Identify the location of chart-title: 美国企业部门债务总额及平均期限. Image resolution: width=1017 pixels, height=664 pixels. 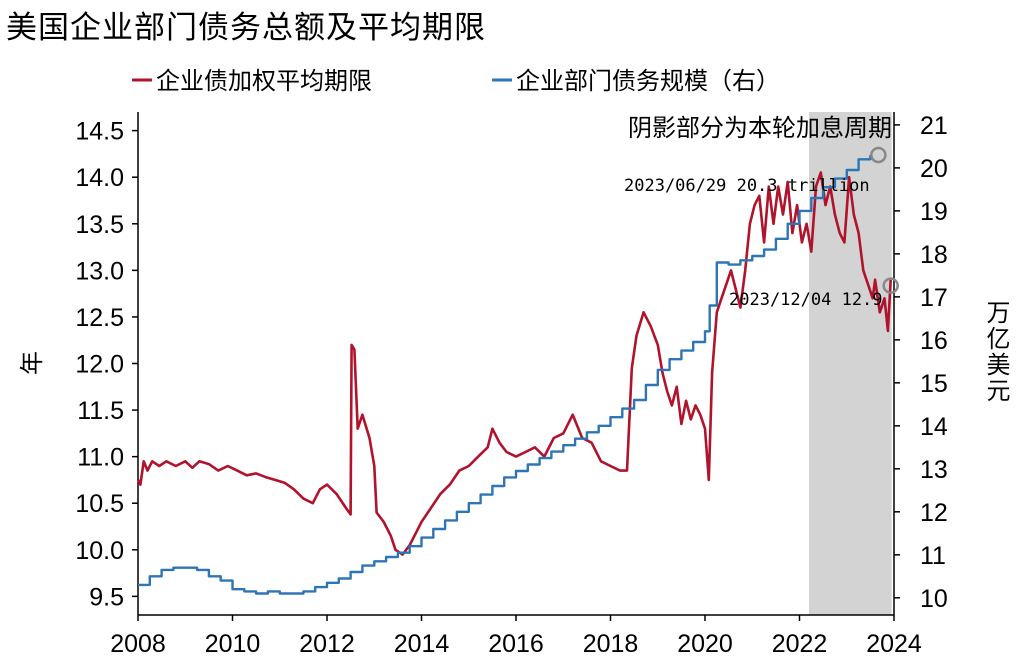
(246, 28).